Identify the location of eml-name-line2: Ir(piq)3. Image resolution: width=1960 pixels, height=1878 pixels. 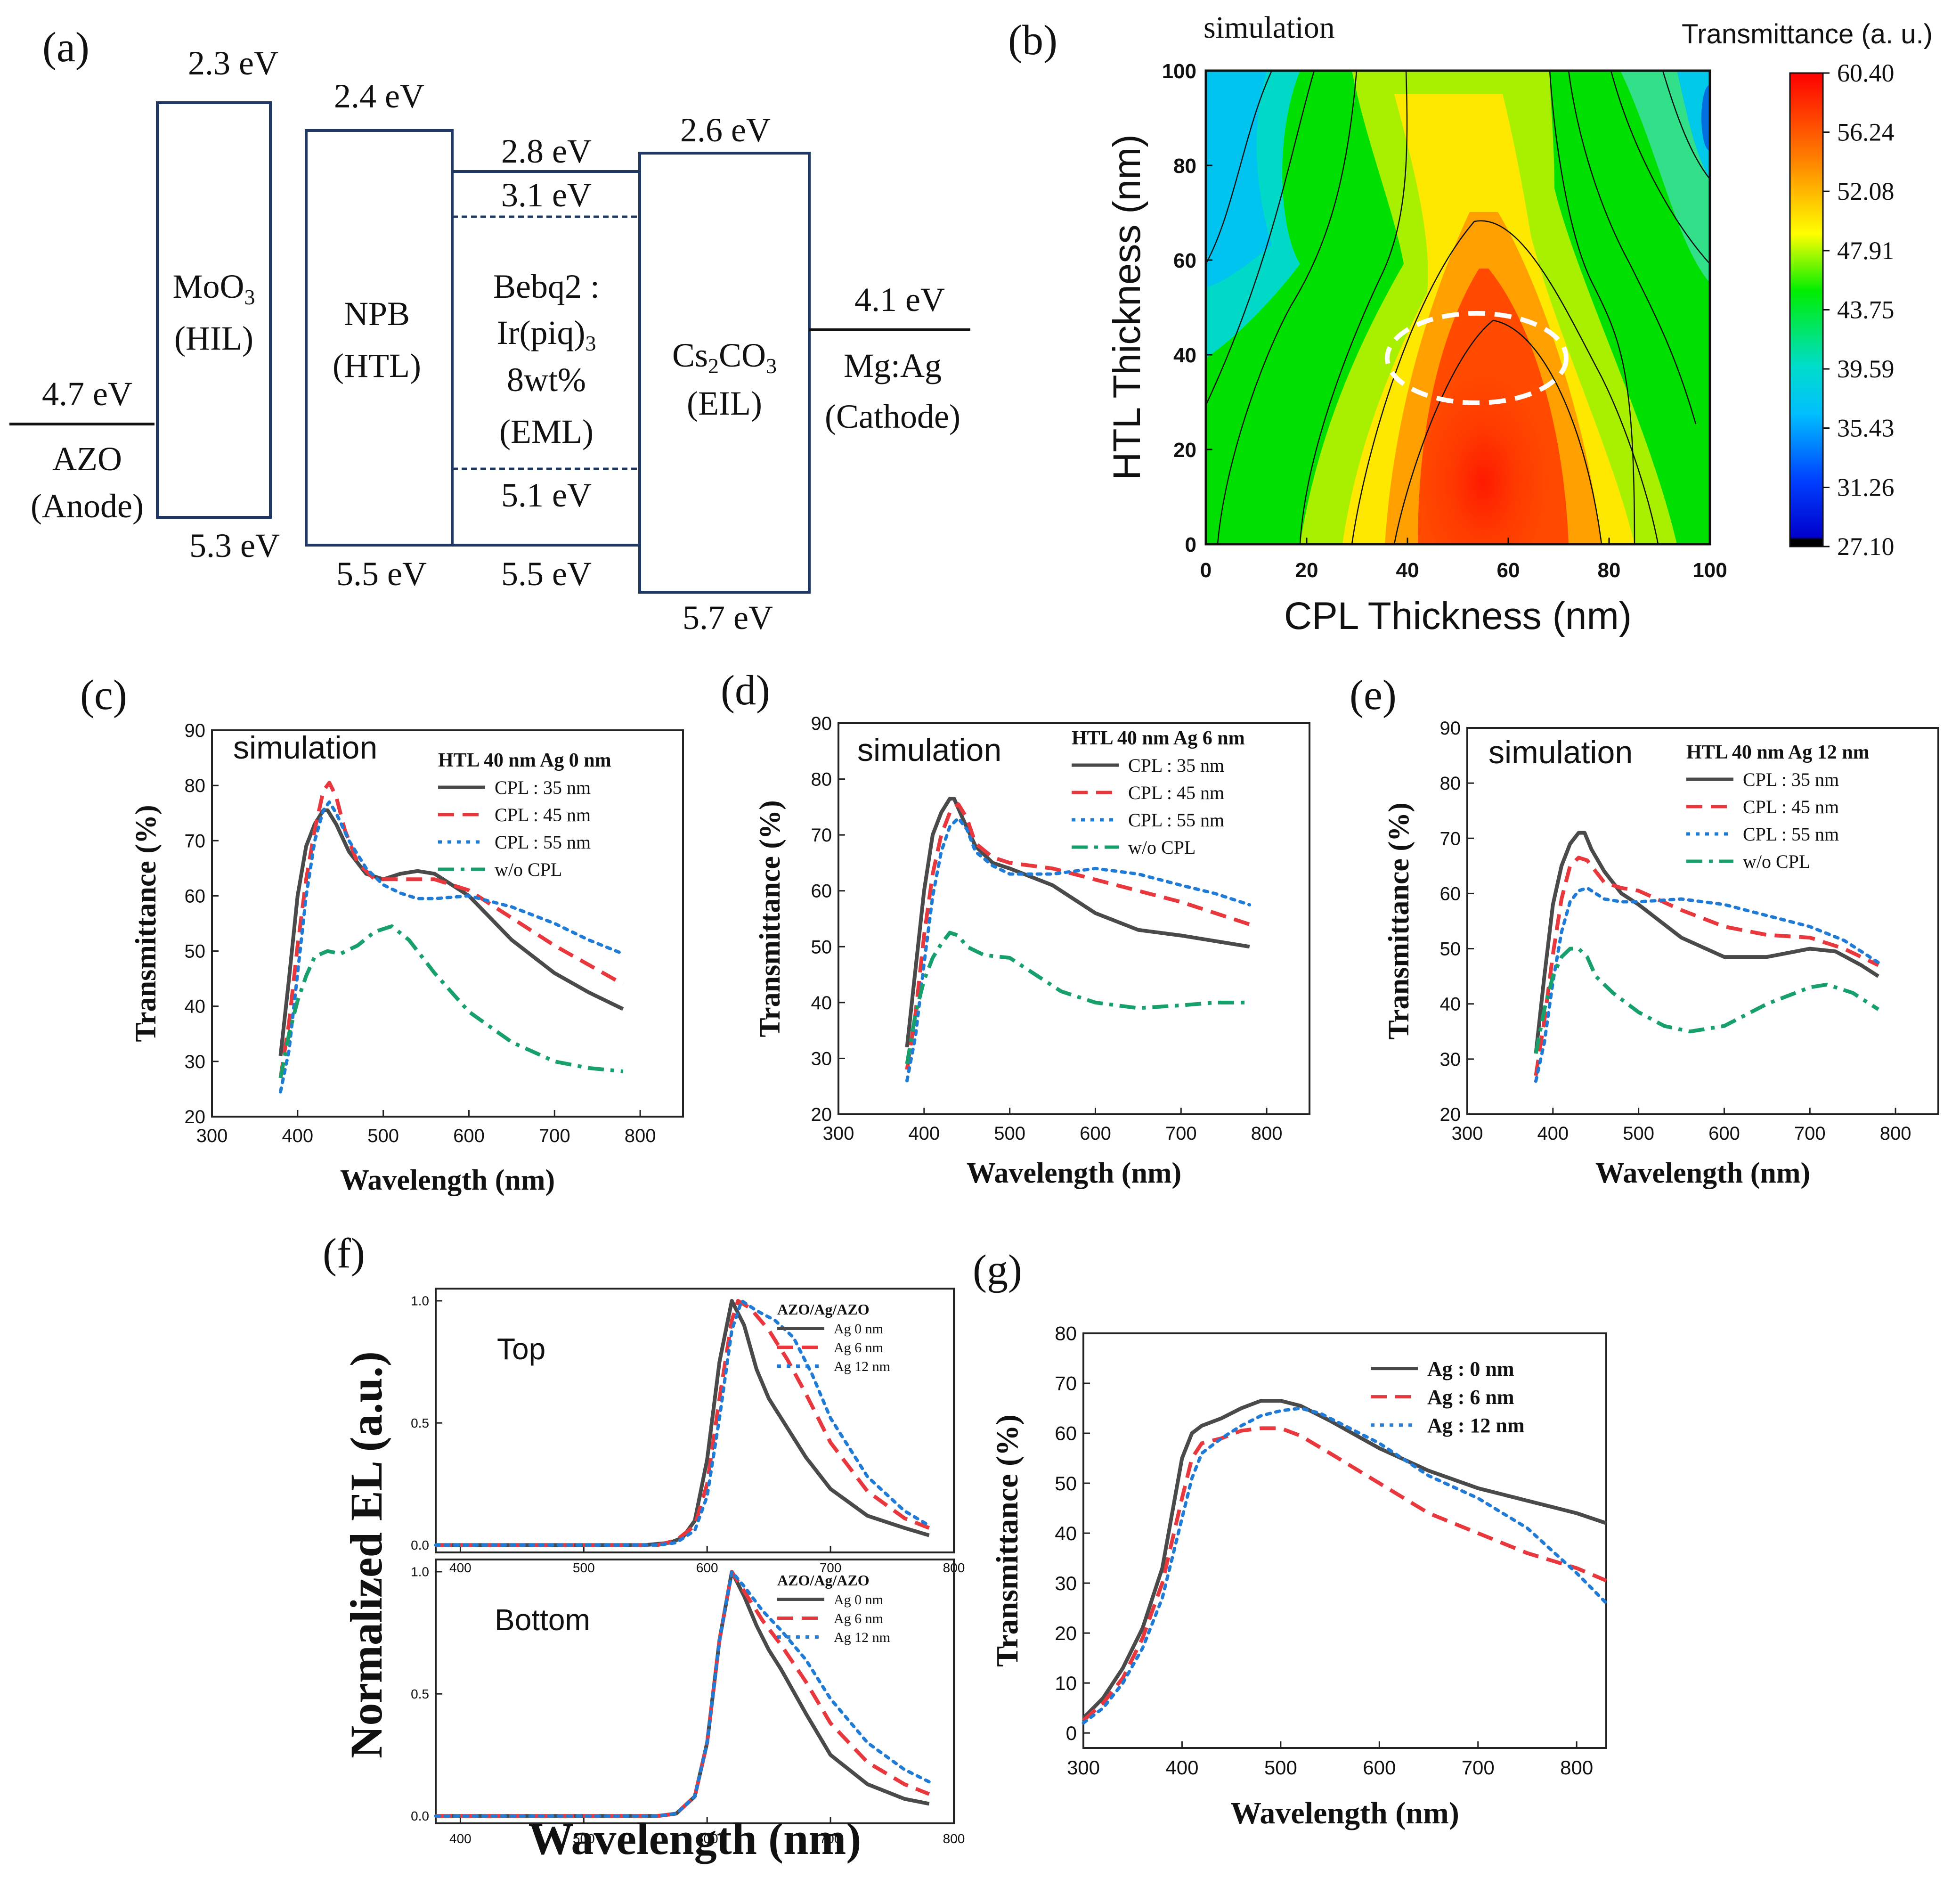
(546, 334).